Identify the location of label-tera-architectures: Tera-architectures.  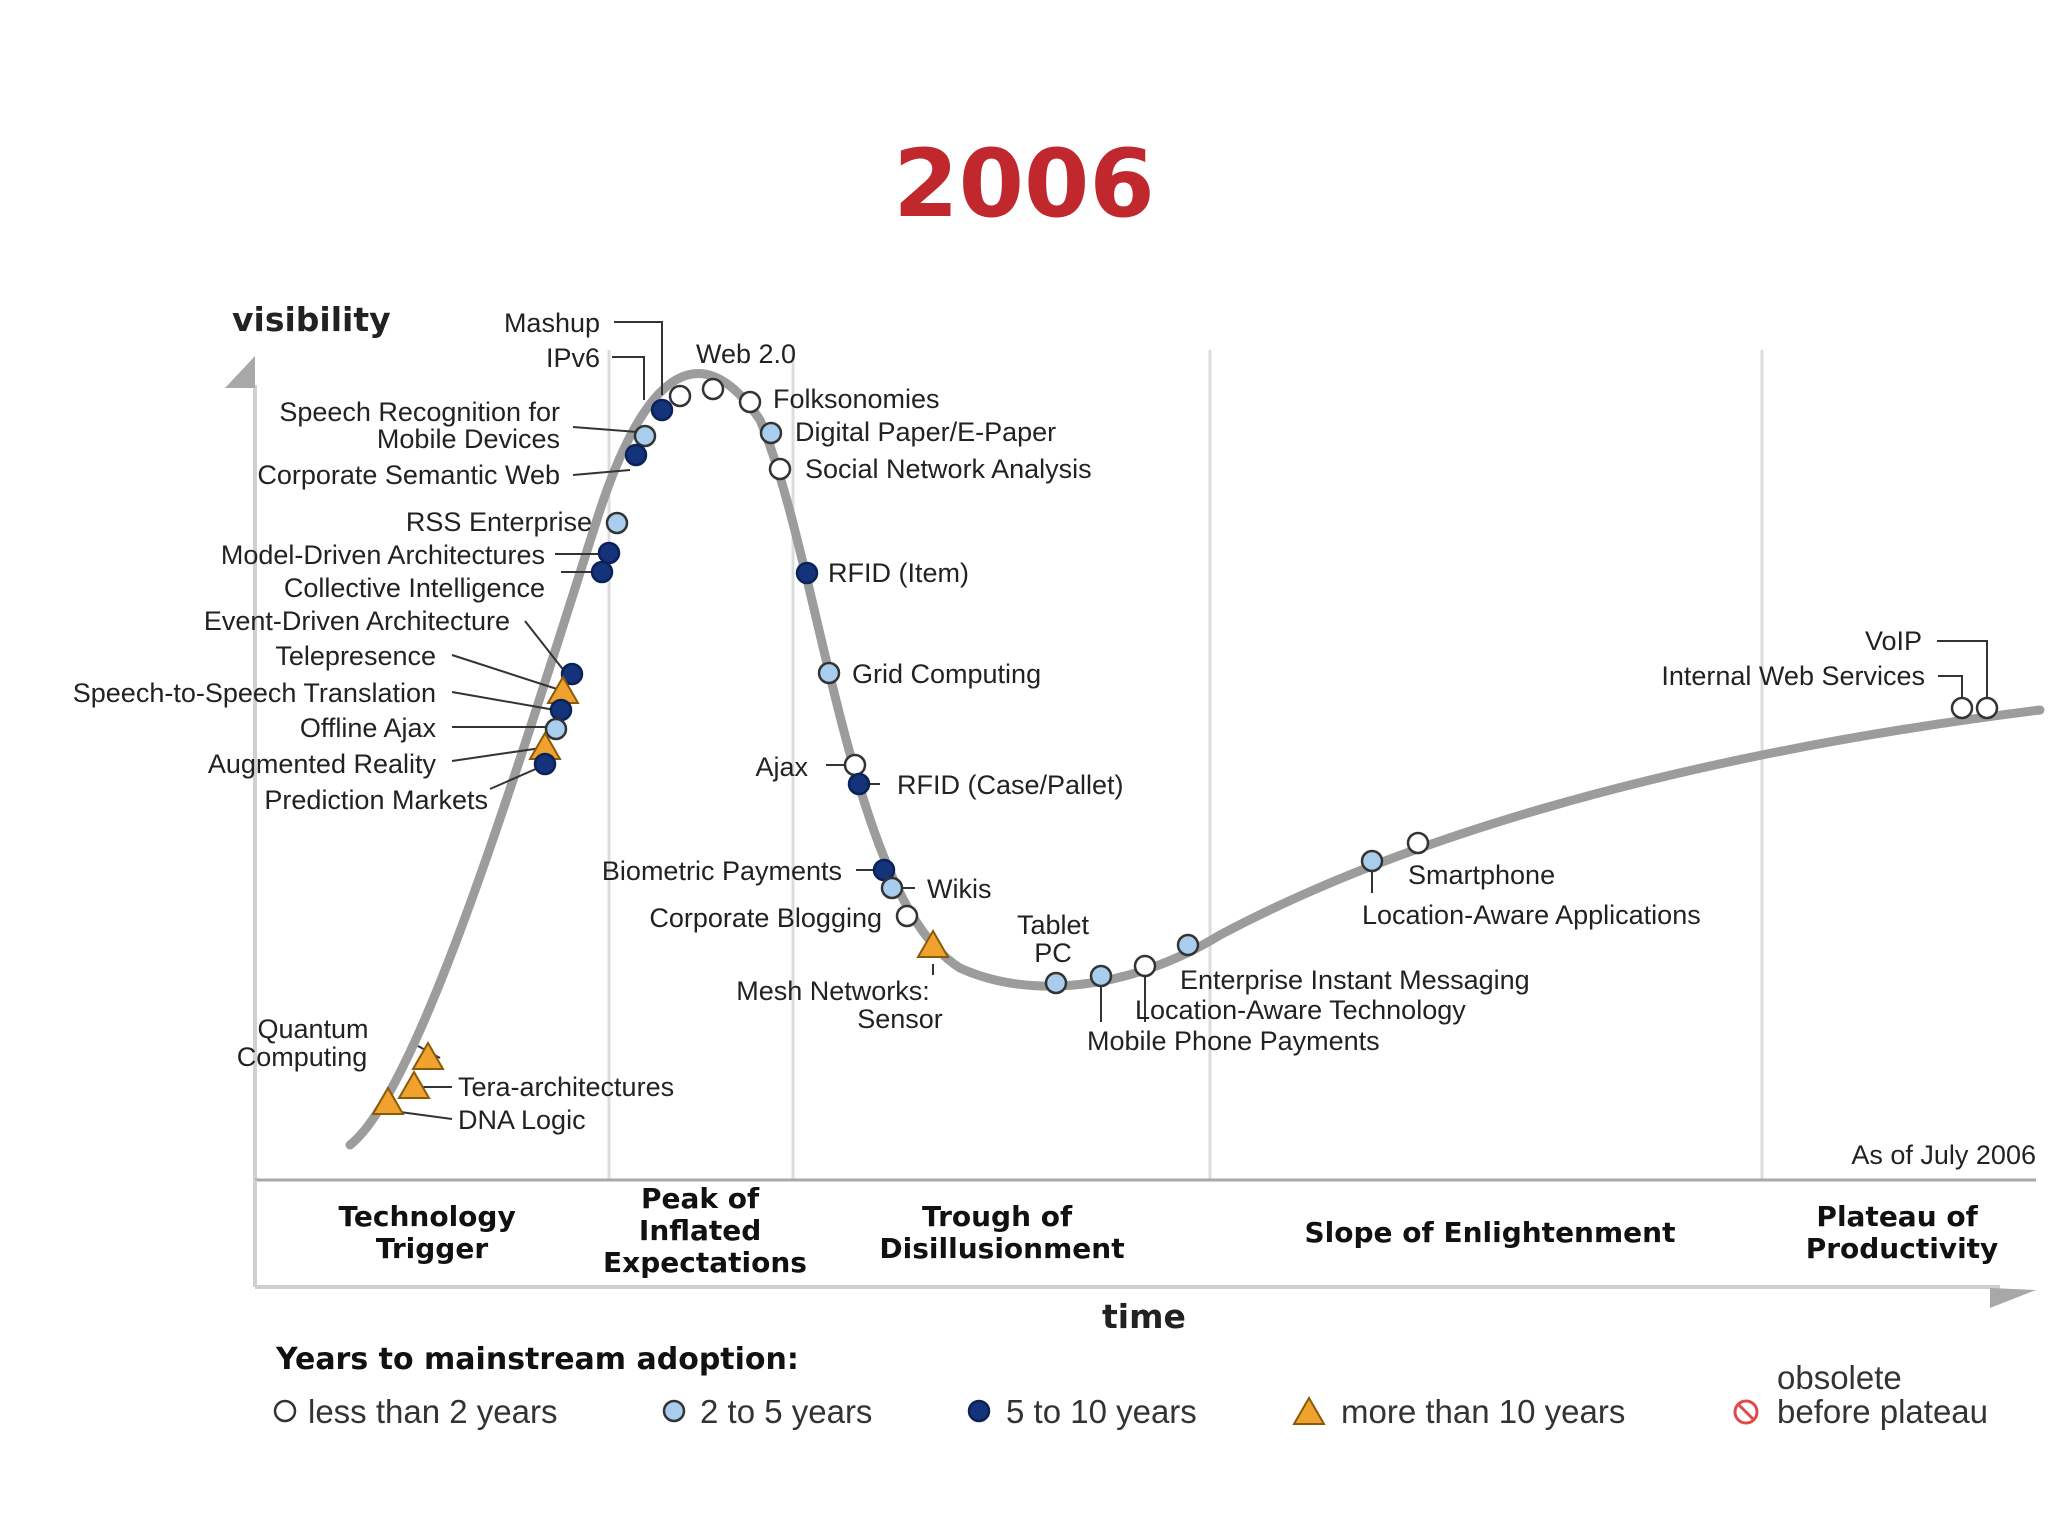
(566, 1087).